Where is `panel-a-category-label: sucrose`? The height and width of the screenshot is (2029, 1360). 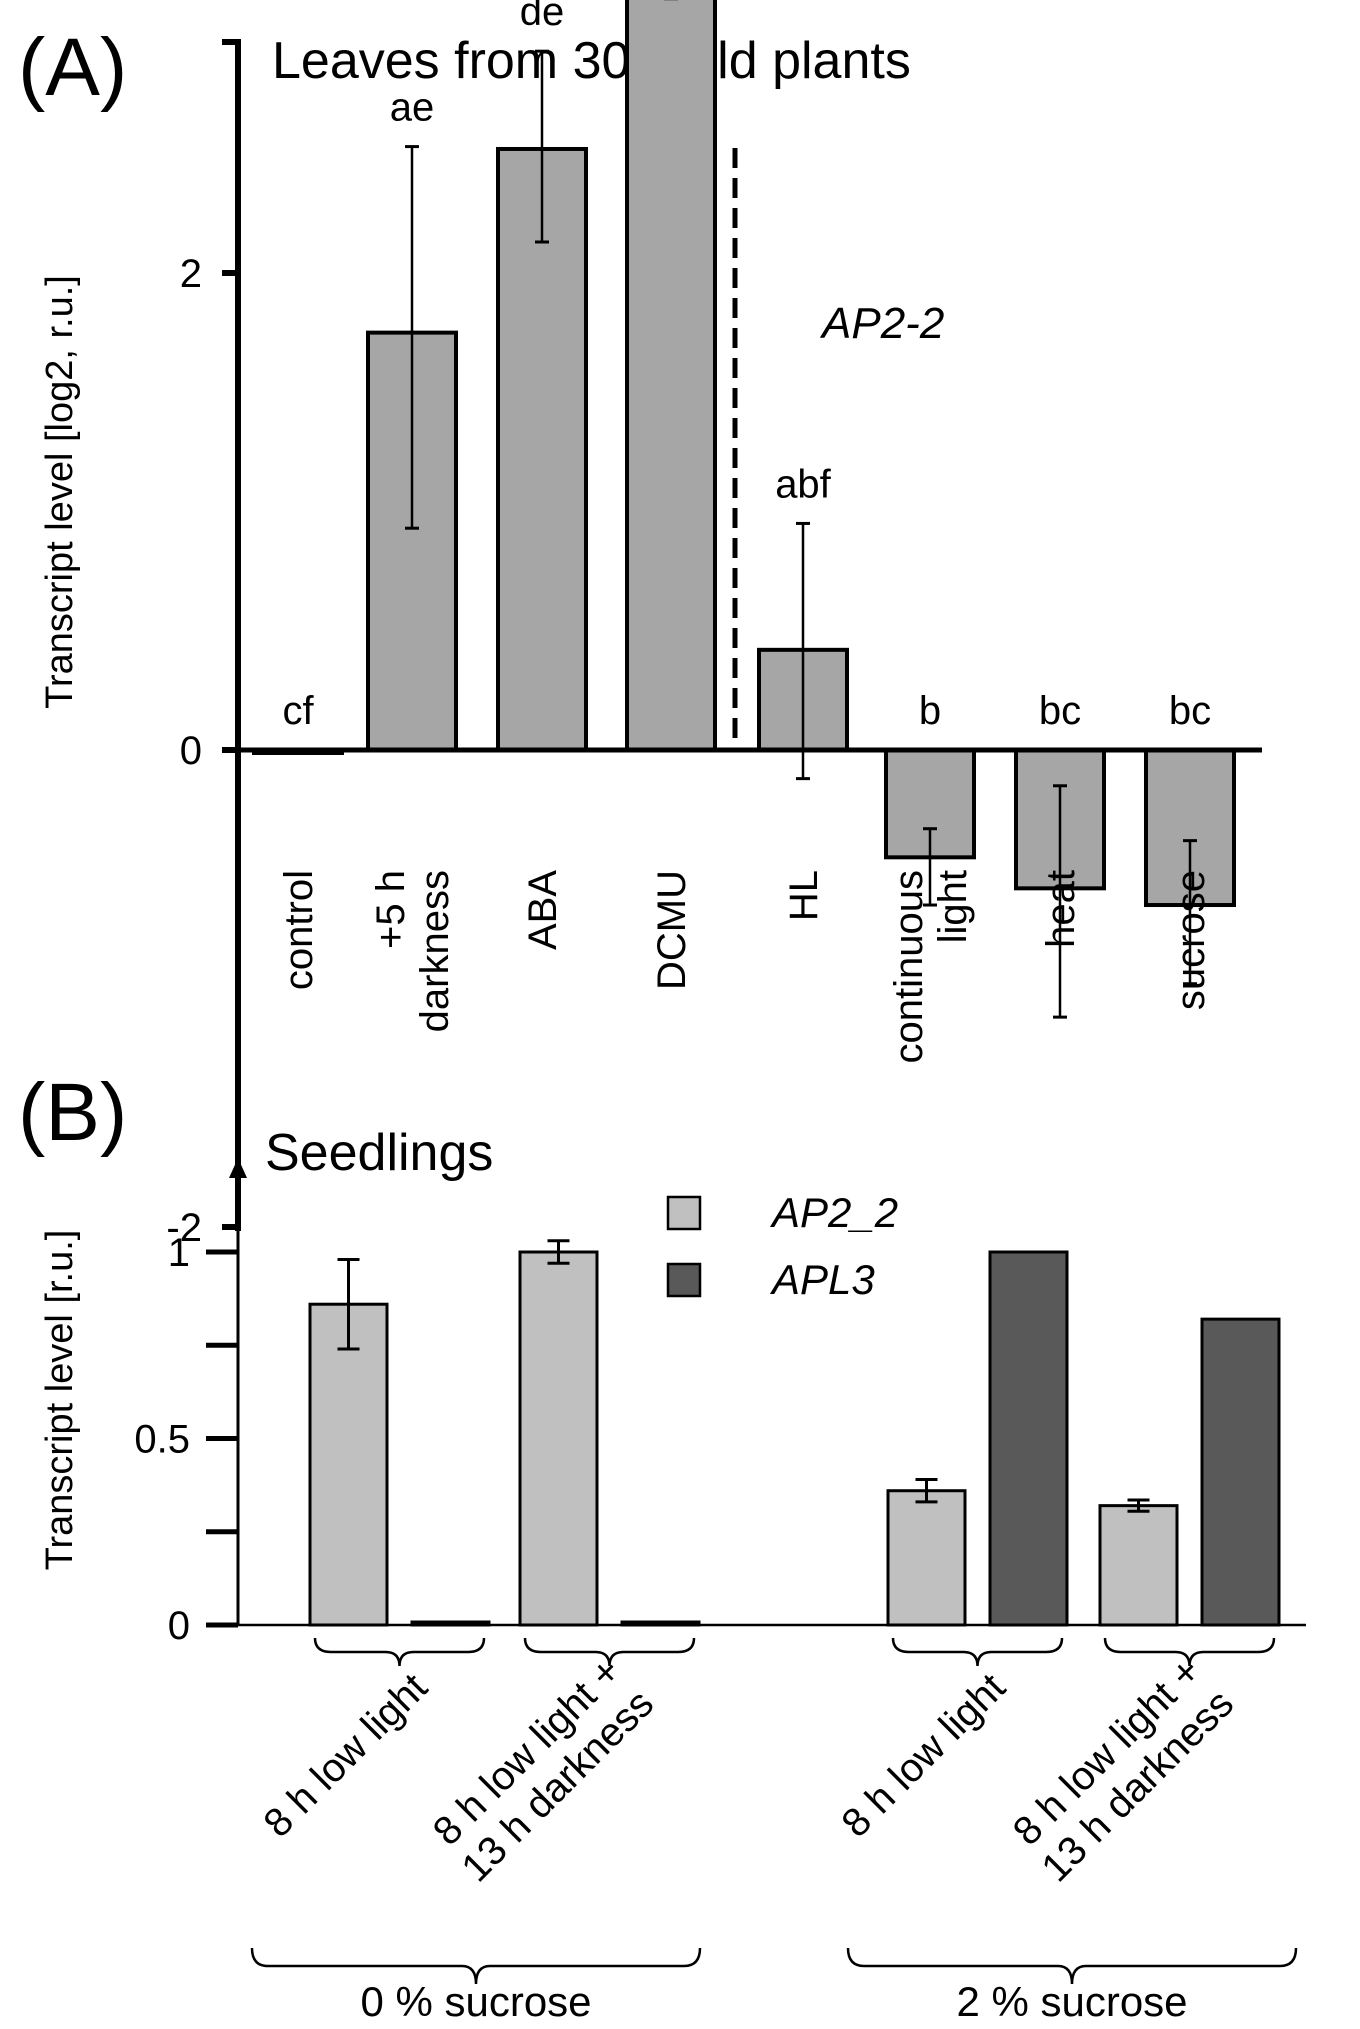
panel-a-category-label: sucrose is located at coordinates (1191, 940).